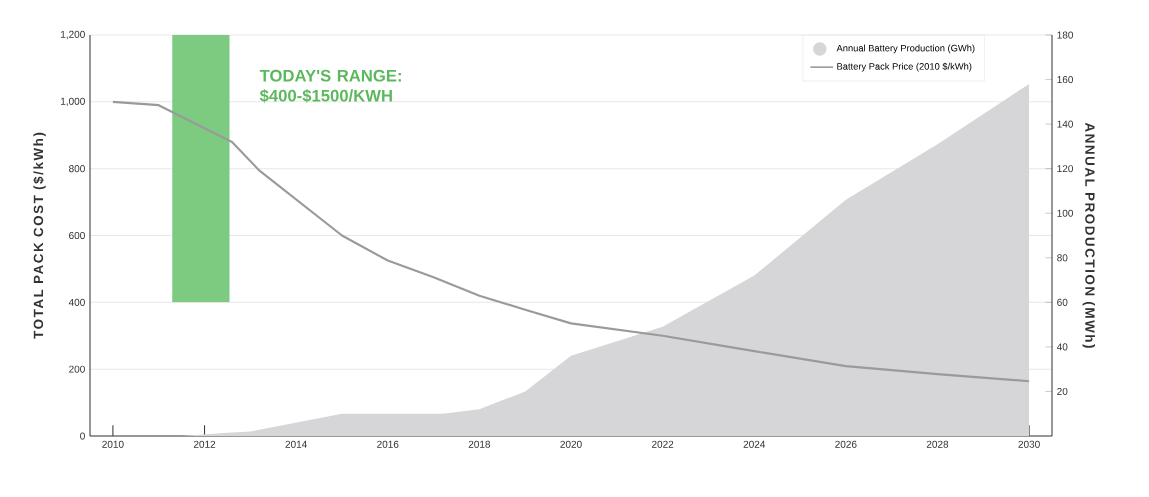  Describe the element at coordinates (330, 86) in the screenshot. I see `annotation: TODAY'S RANGE: $400-$1500/KWH` at that location.